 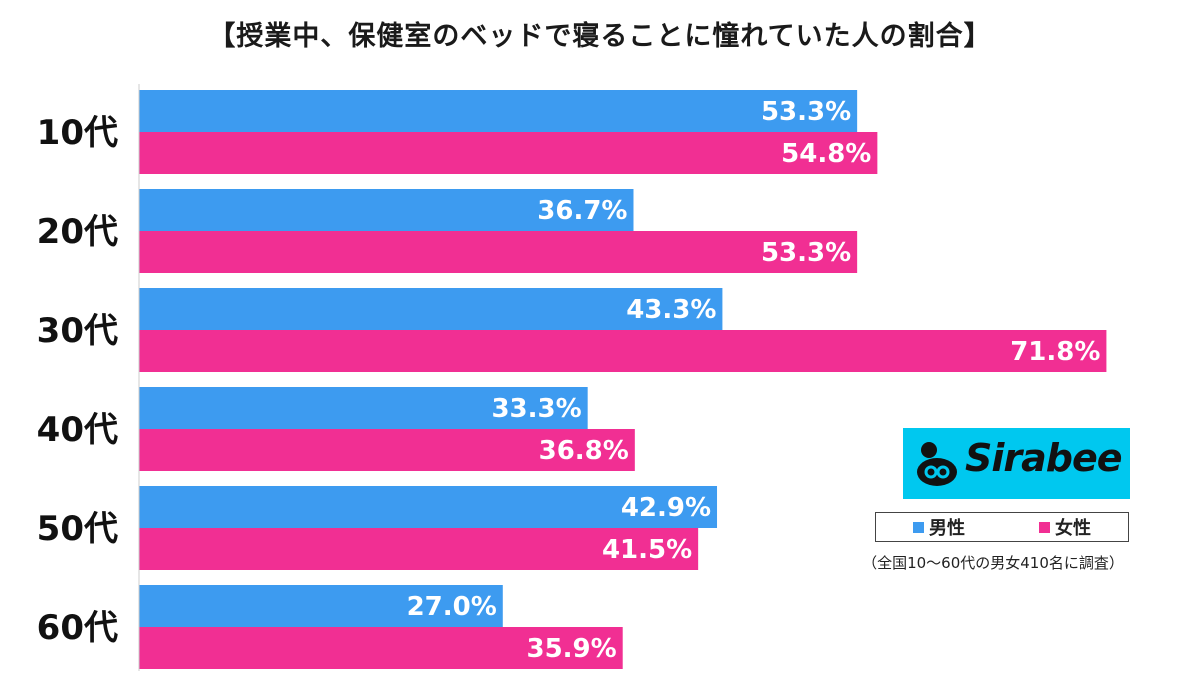 I want to click on category-label: 10代, so click(x=77, y=133).